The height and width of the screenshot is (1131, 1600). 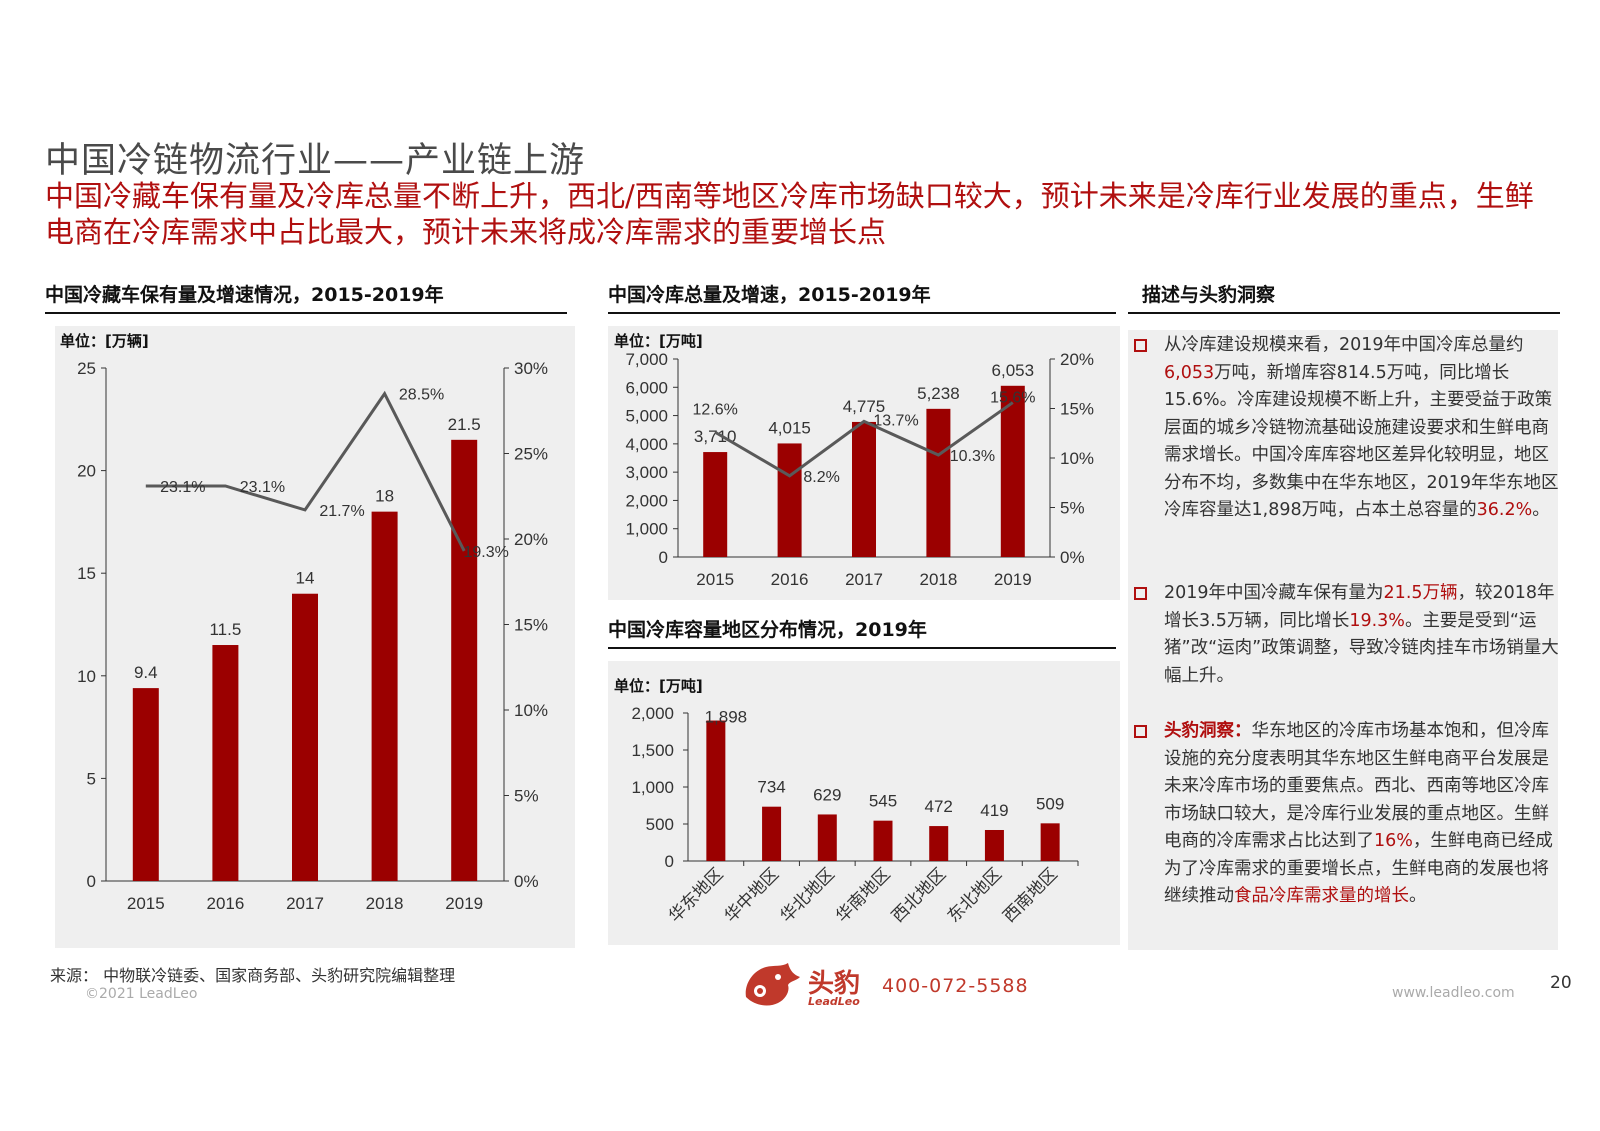 What do you see at coordinates (767, 630) in the screenshot?
I see `mid-bottom-chart-title: 中国冷库容量地区分布情况，2019年` at bounding box center [767, 630].